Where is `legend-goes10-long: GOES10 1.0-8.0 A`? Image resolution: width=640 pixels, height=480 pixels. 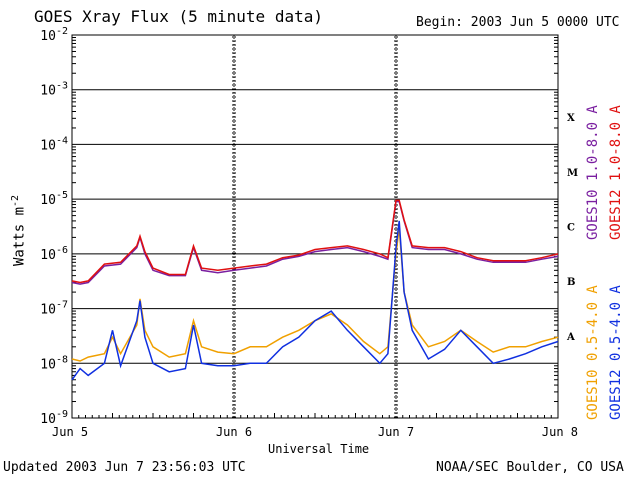 legend-goes10-long: GOES10 1.0-8.0 A is located at coordinates (593, 172).